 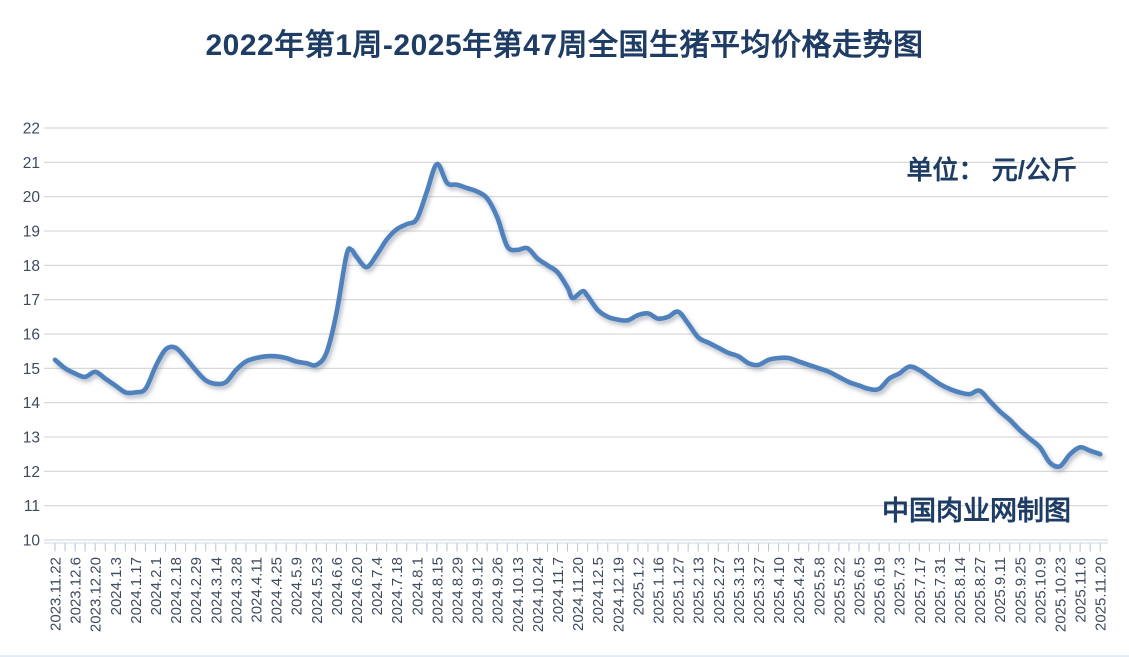 I want to click on svg-text: 2024.9.26, so click(x=498, y=590).